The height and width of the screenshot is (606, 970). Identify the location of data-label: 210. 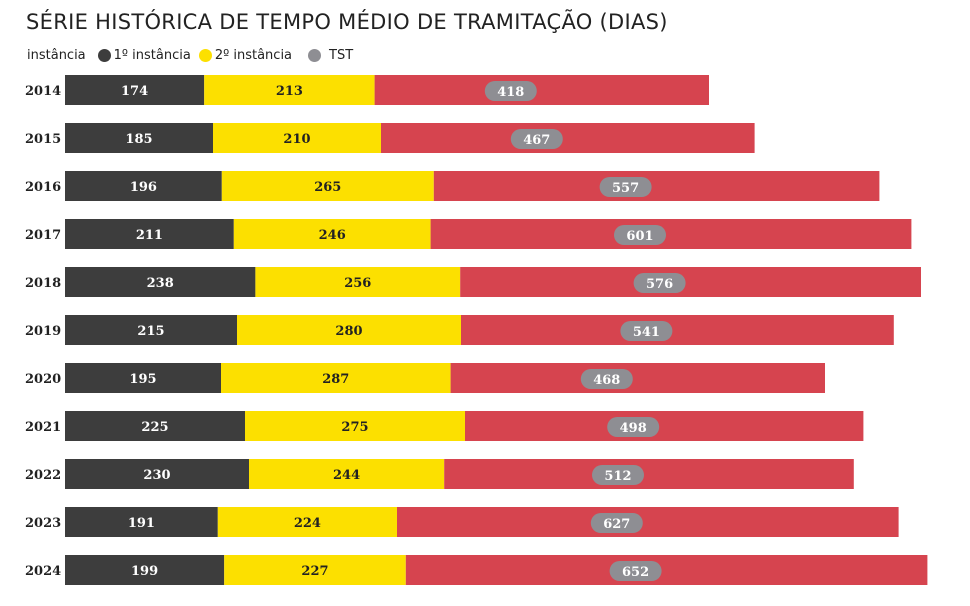
(296, 139).